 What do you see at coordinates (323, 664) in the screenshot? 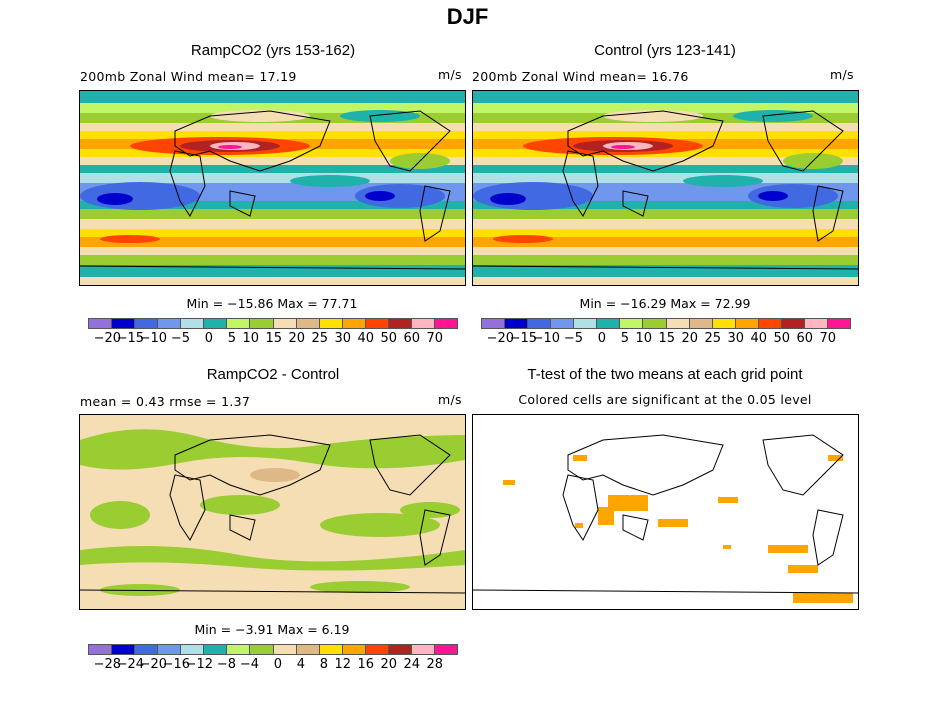
I see `colorbar-tick-label: 8` at bounding box center [323, 664].